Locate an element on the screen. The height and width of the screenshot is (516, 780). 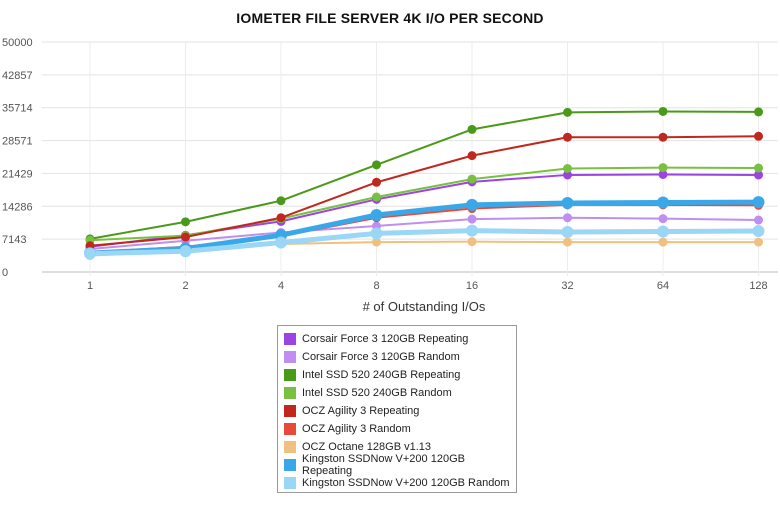
y-tick-label: 21429 is located at coordinates (17, 174).